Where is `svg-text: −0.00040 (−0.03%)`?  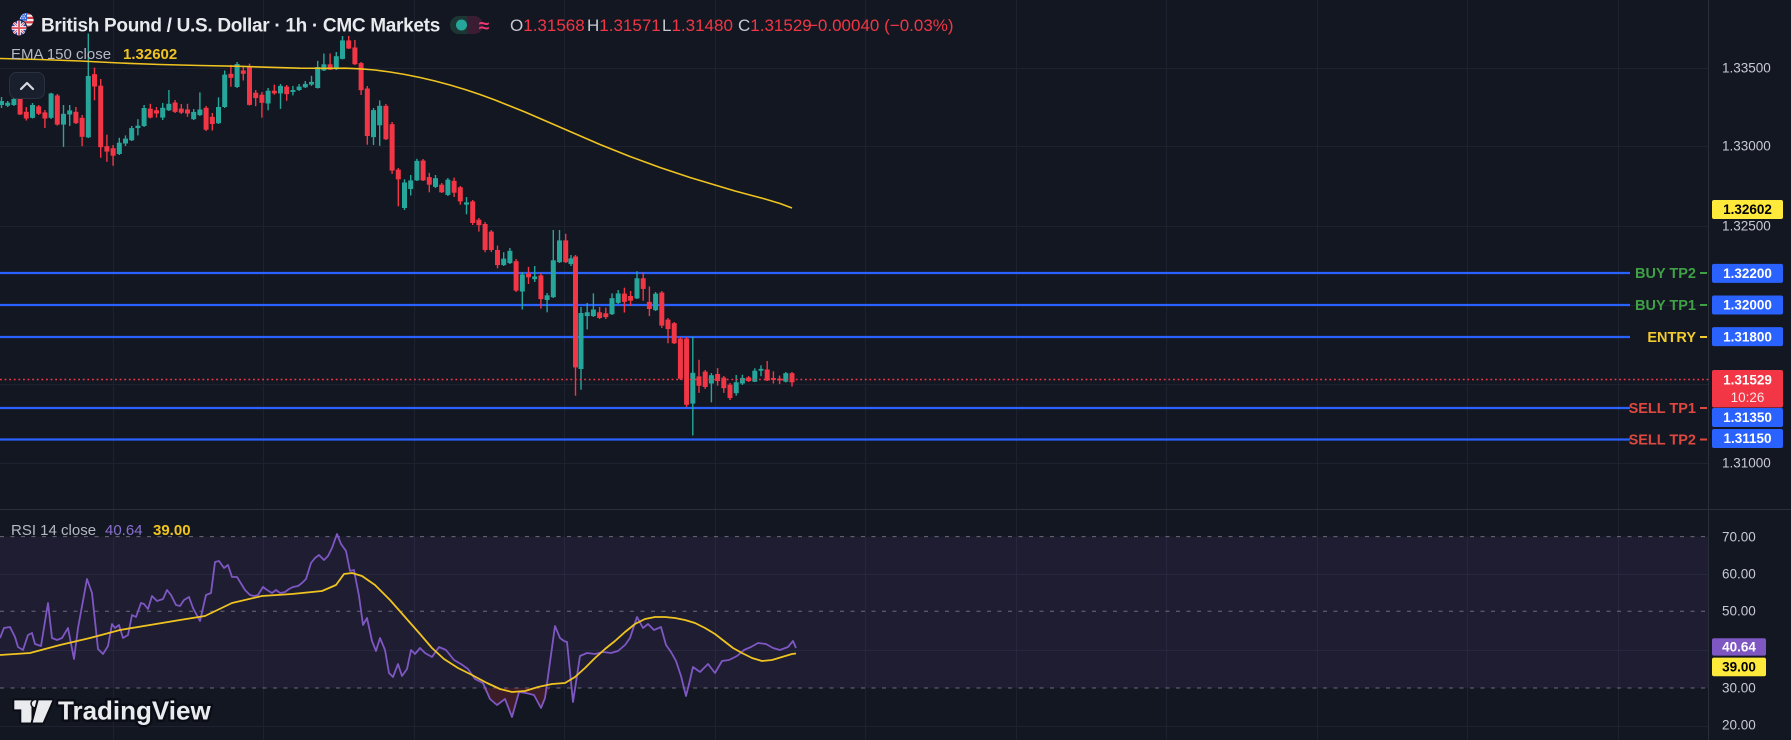 svg-text: −0.00040 (−0.03%) is located at coordinates (881, 25).